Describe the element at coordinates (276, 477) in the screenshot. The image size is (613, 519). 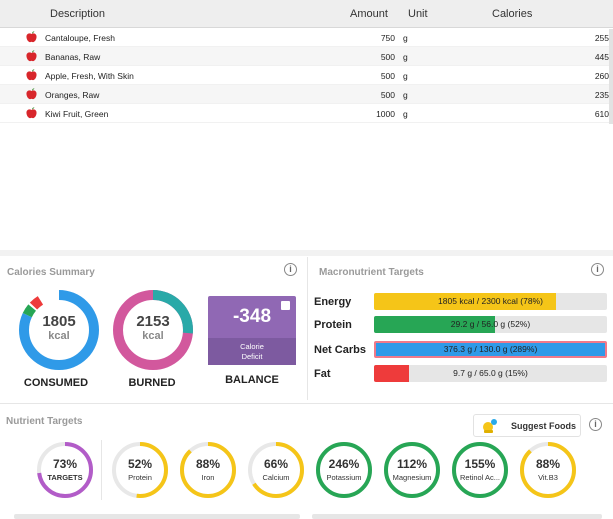
I see `nutrient-name: Calcium` at that location.